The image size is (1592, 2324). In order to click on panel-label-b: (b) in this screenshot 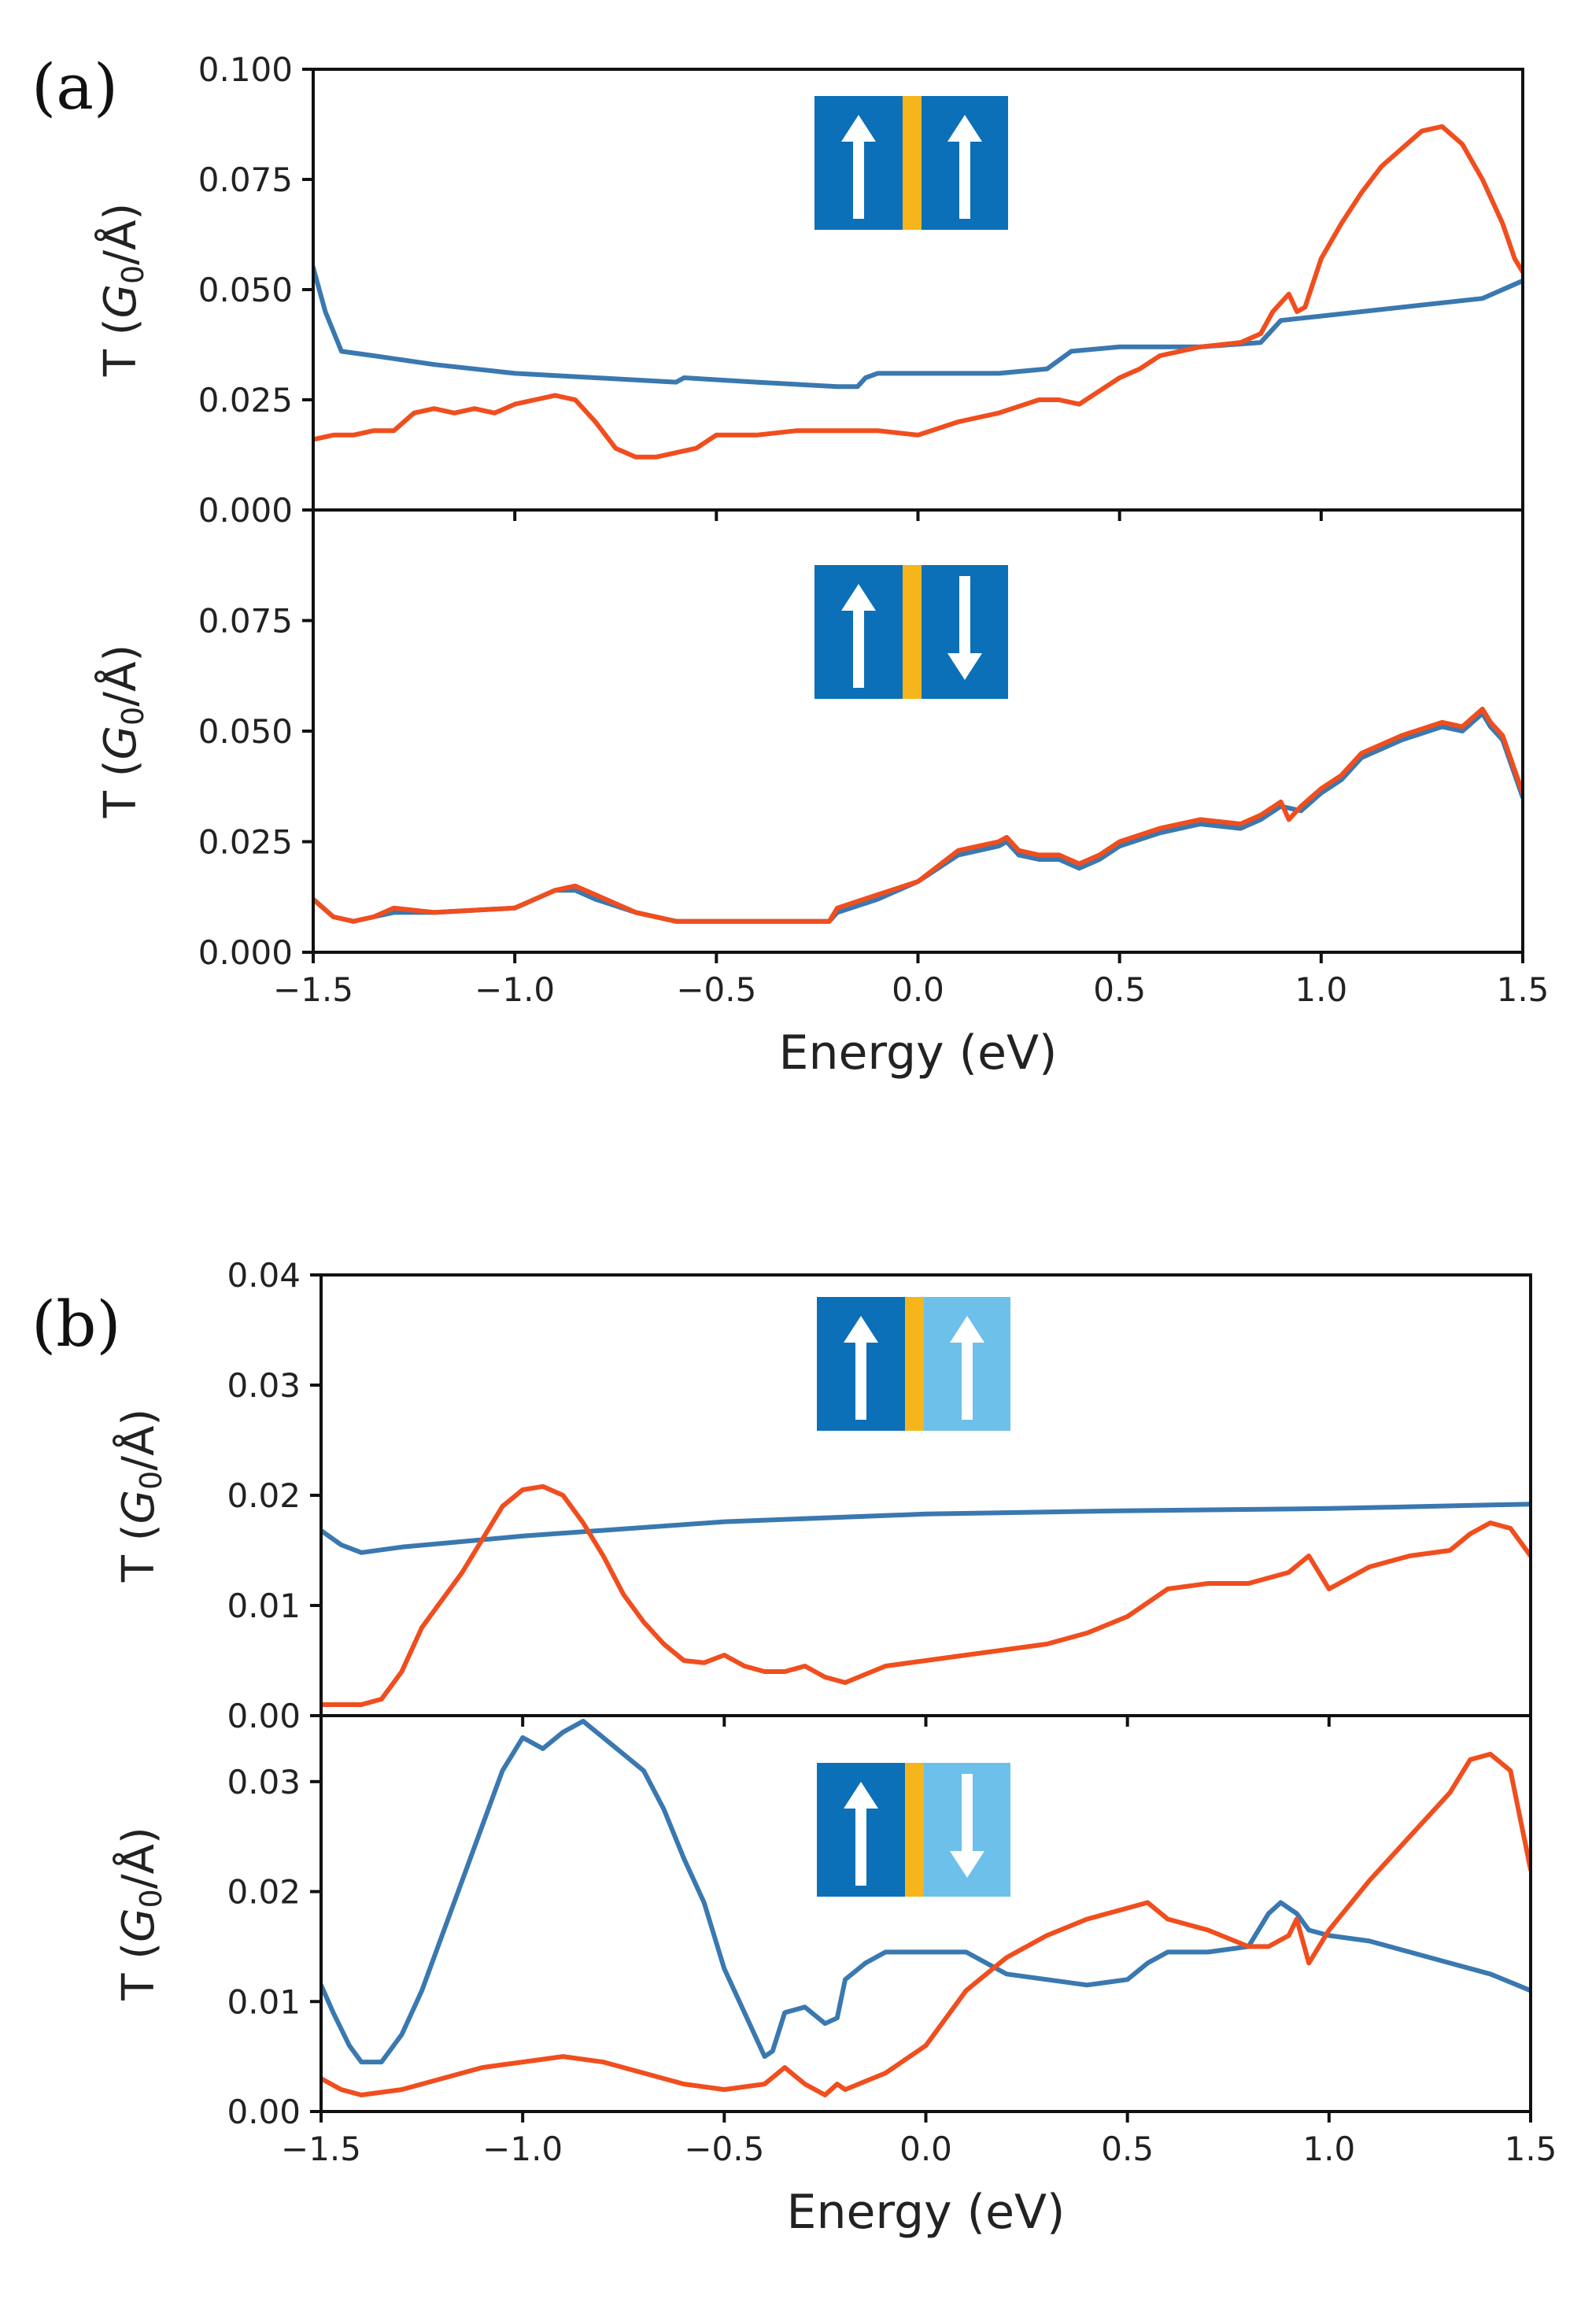, I will do `click(76, 1324)`.